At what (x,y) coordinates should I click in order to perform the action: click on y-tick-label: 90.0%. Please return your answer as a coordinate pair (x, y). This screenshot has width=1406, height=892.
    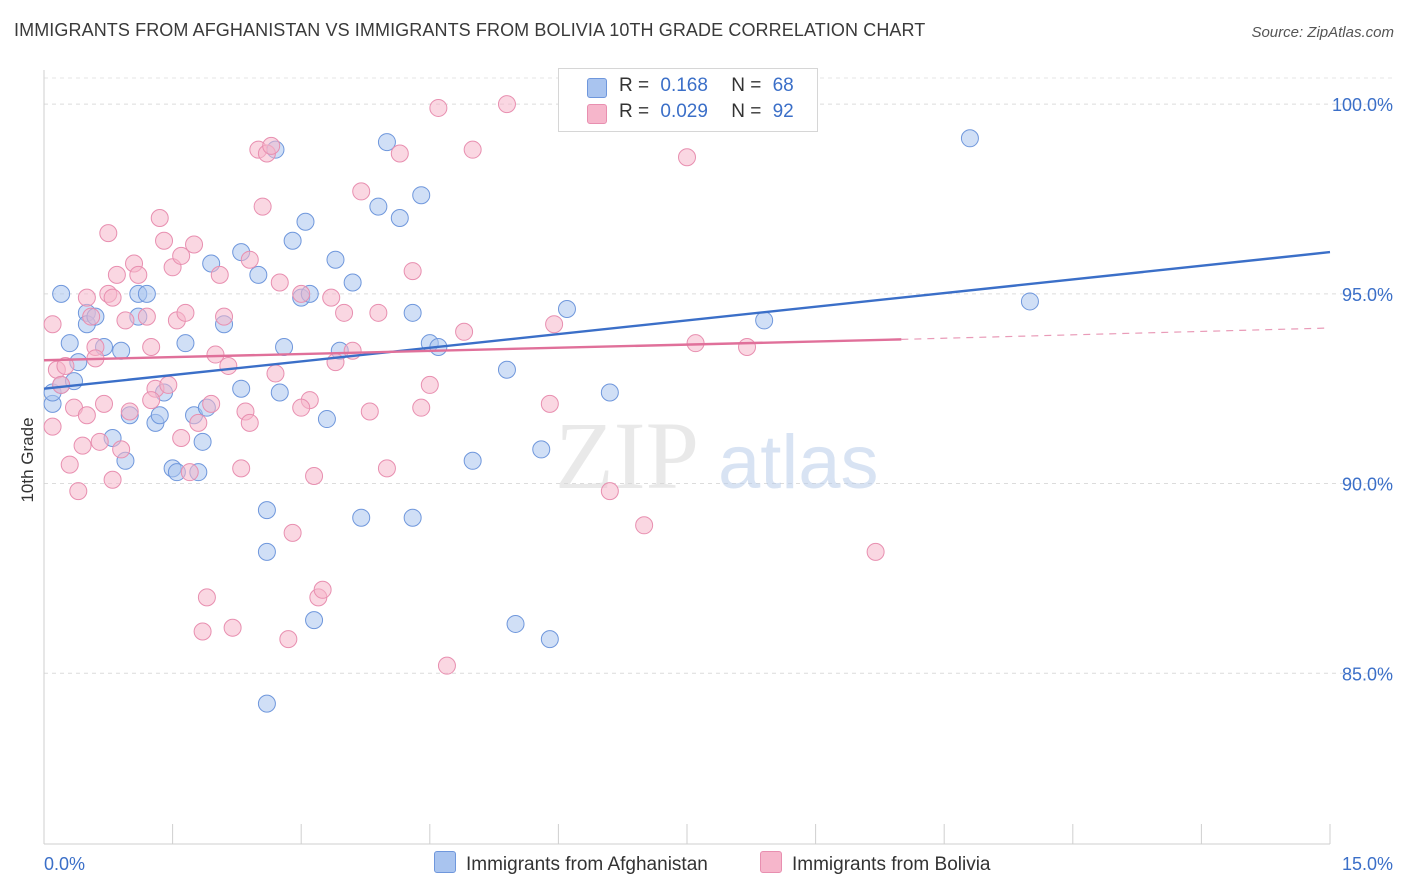
    Looking at the image, I should click on (1367, 485).